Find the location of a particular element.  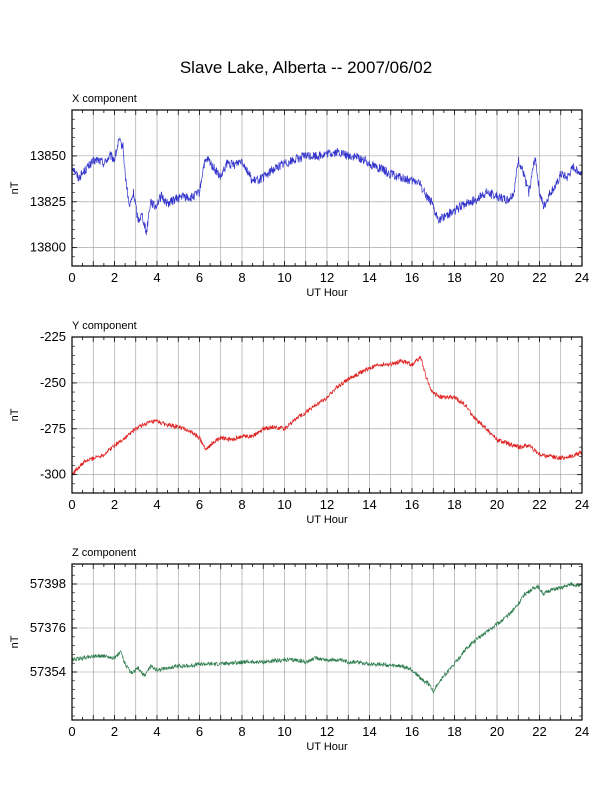

x-component-series-line is located at coordinates (327, 186).